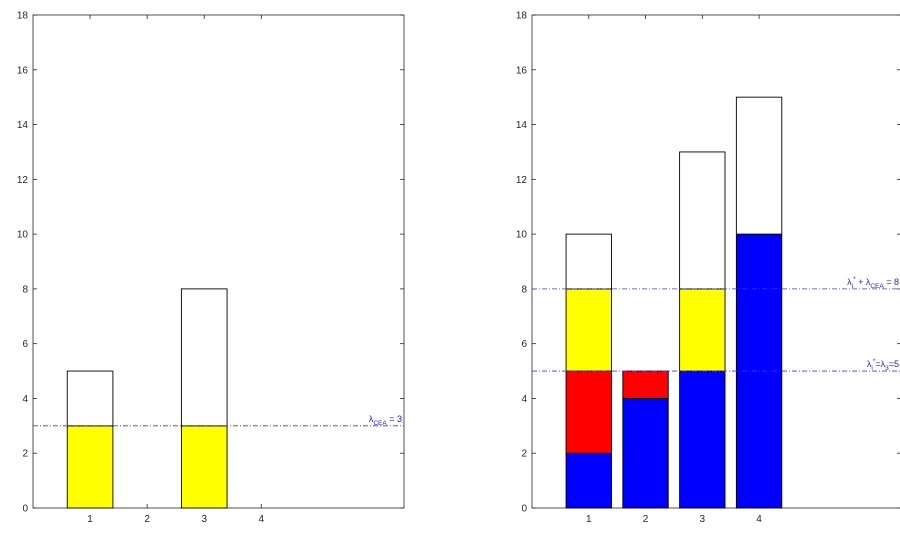 Image resolution: width=900 pixels, height=534 pixels. I want to click on bar-segment-cat3-series3, so click(702, 330).